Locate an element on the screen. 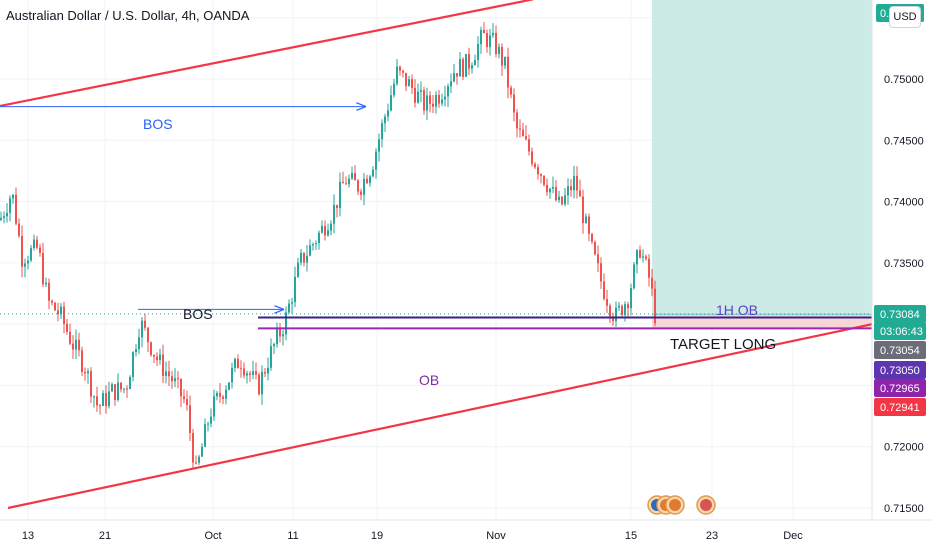  x-tick-label: Dec is located at coordinates (793, 536).